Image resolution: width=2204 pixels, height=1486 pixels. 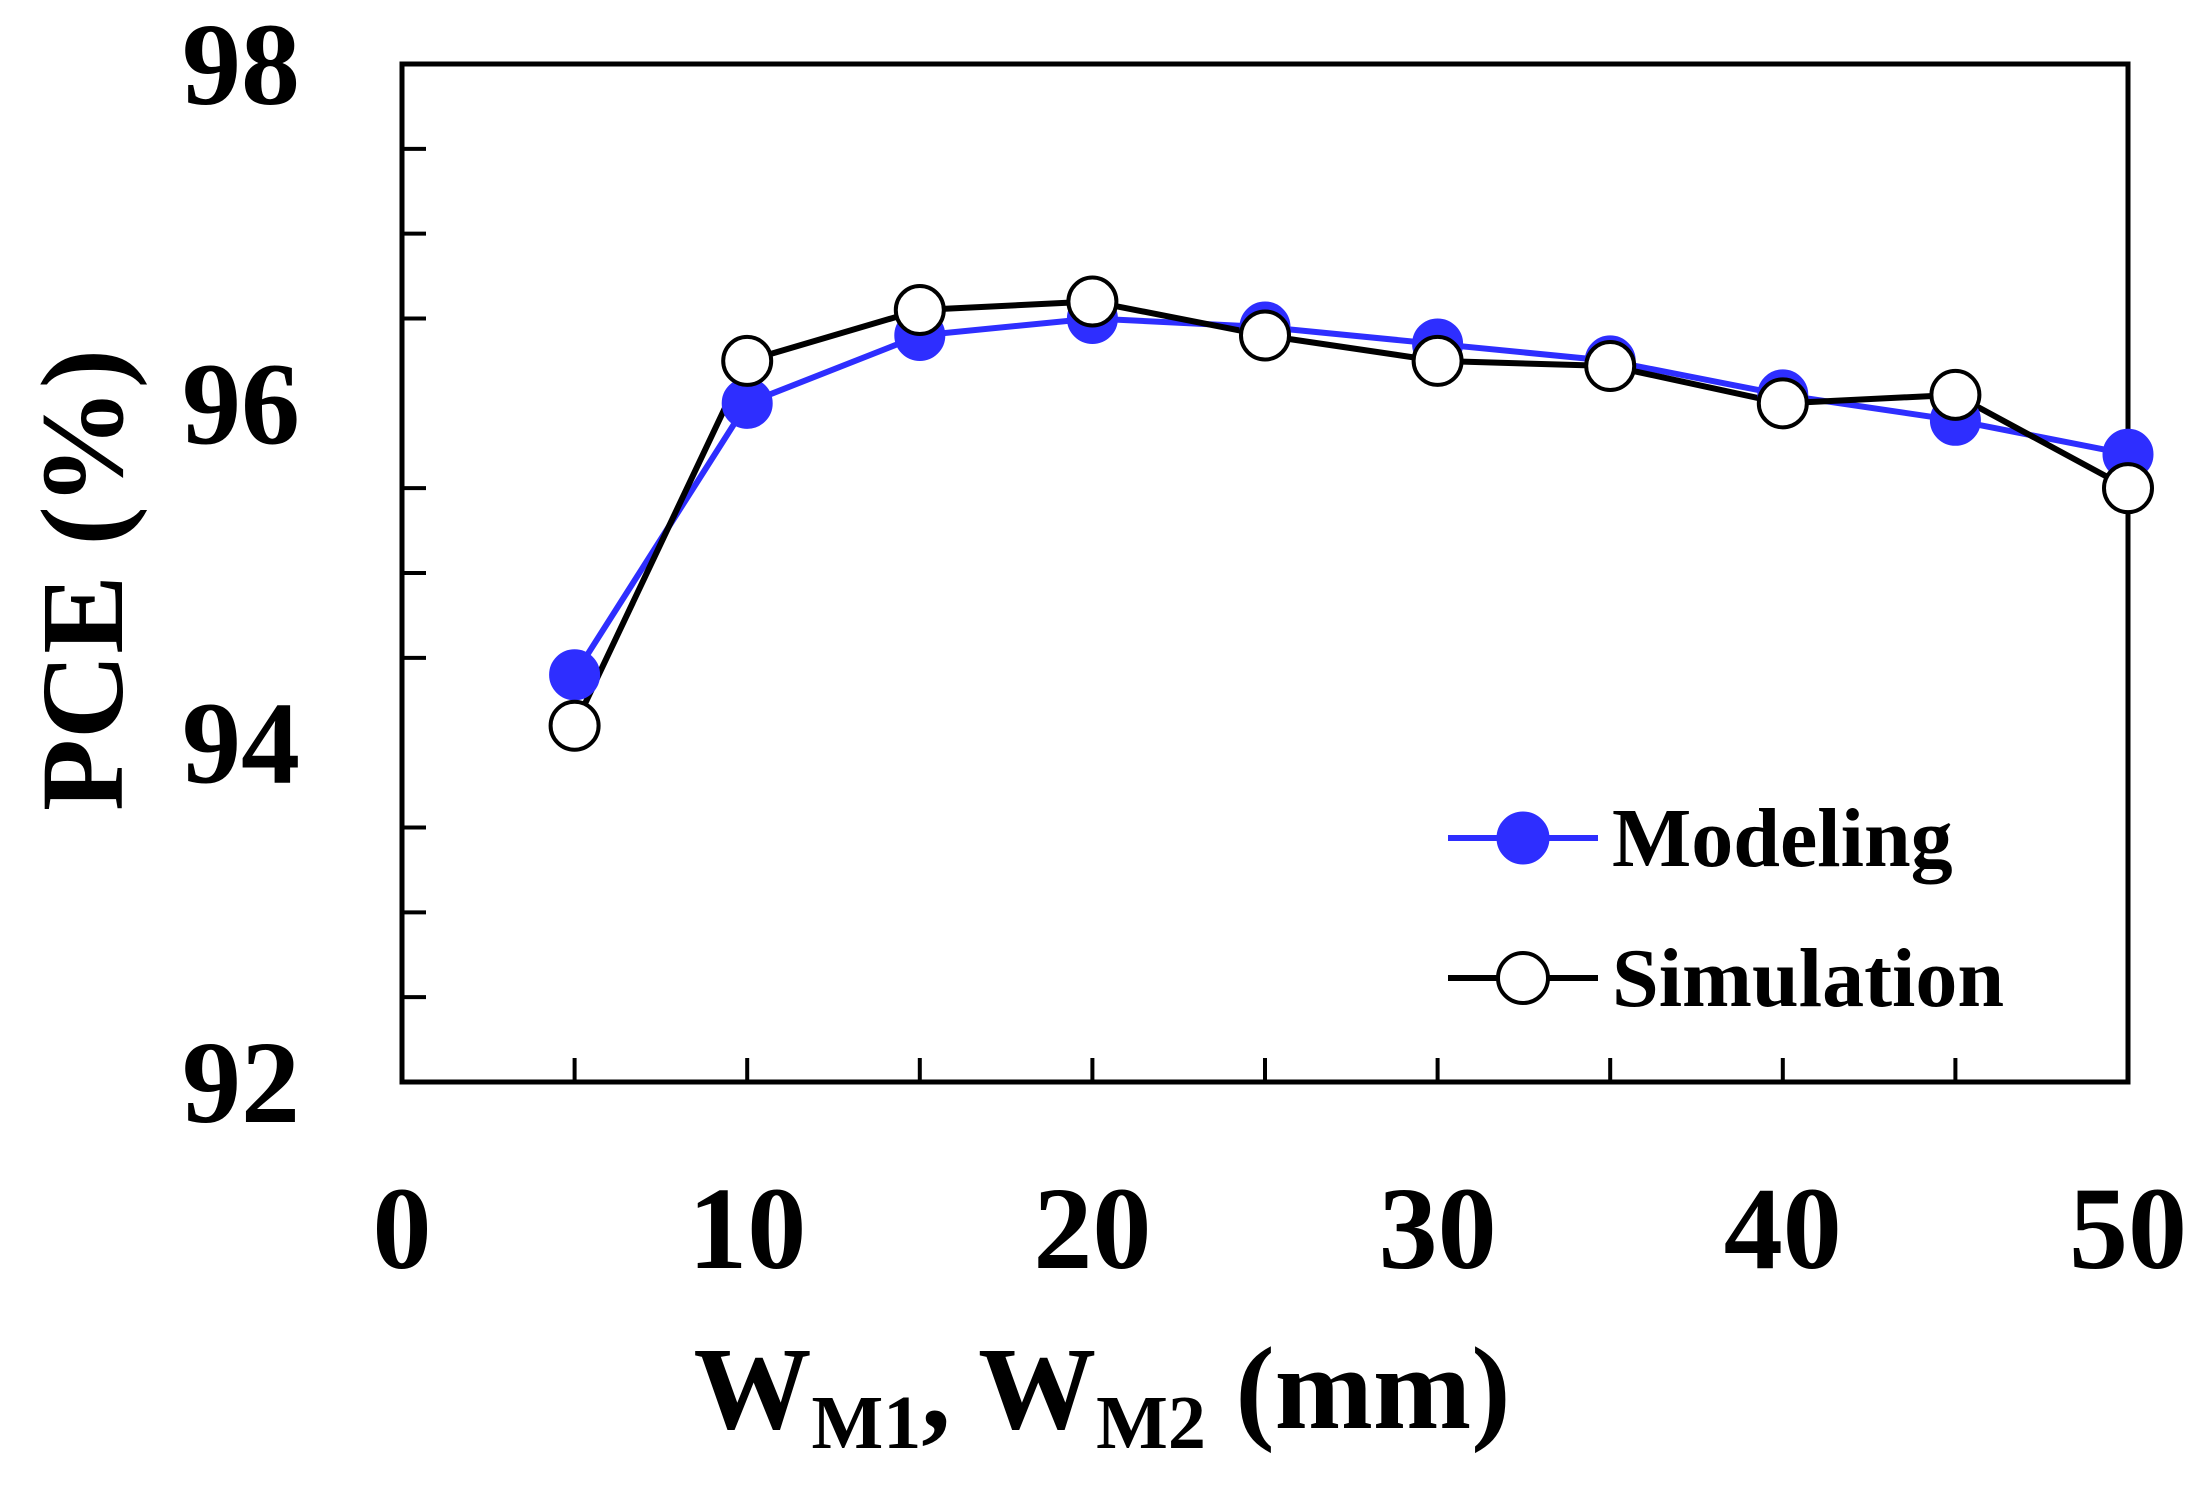 What do you see at coordinates (1808, 978) in the screenshot?
I see `legend-label-simulation: Simulation` at bounding box center [1808, 978].